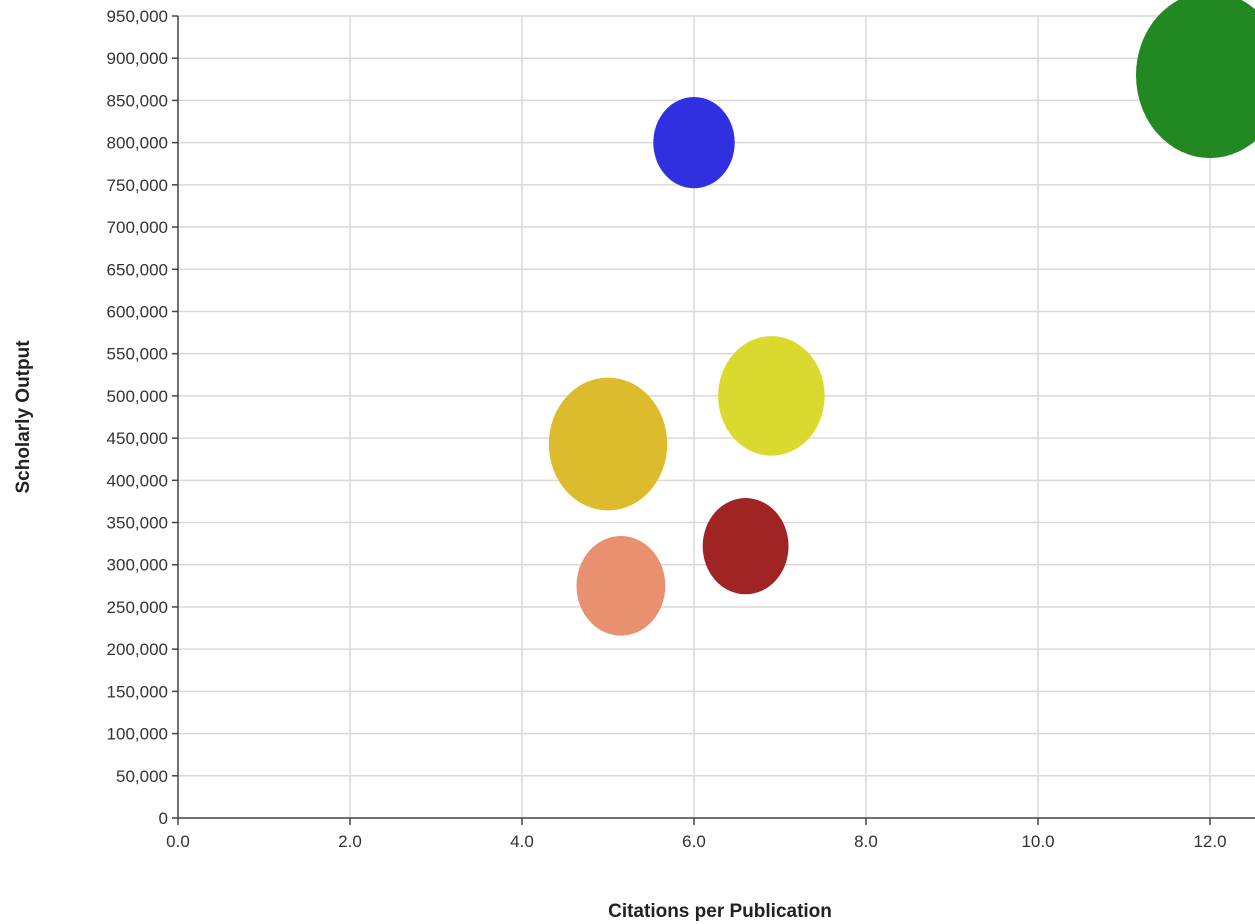  I want to click on y-tick-label: 250,000, so click(137, 607).